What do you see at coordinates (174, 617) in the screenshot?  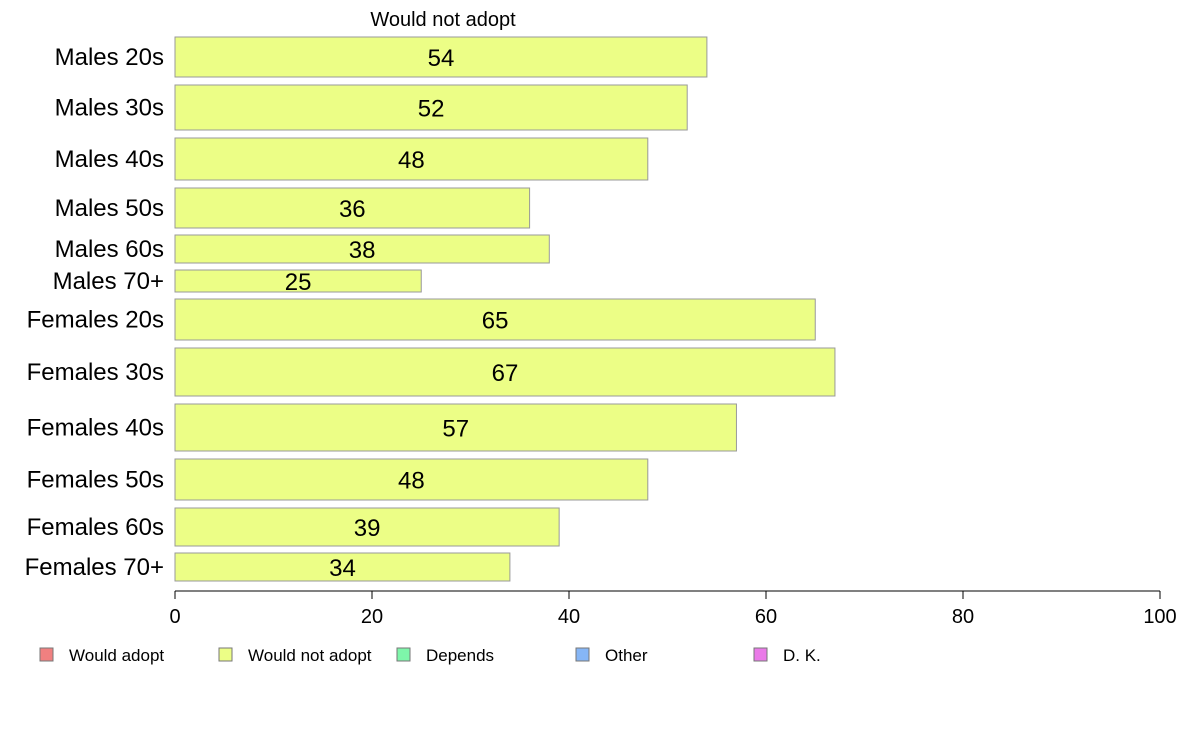 I see `x-tick-label: 0` at bounding box center [174, 617].